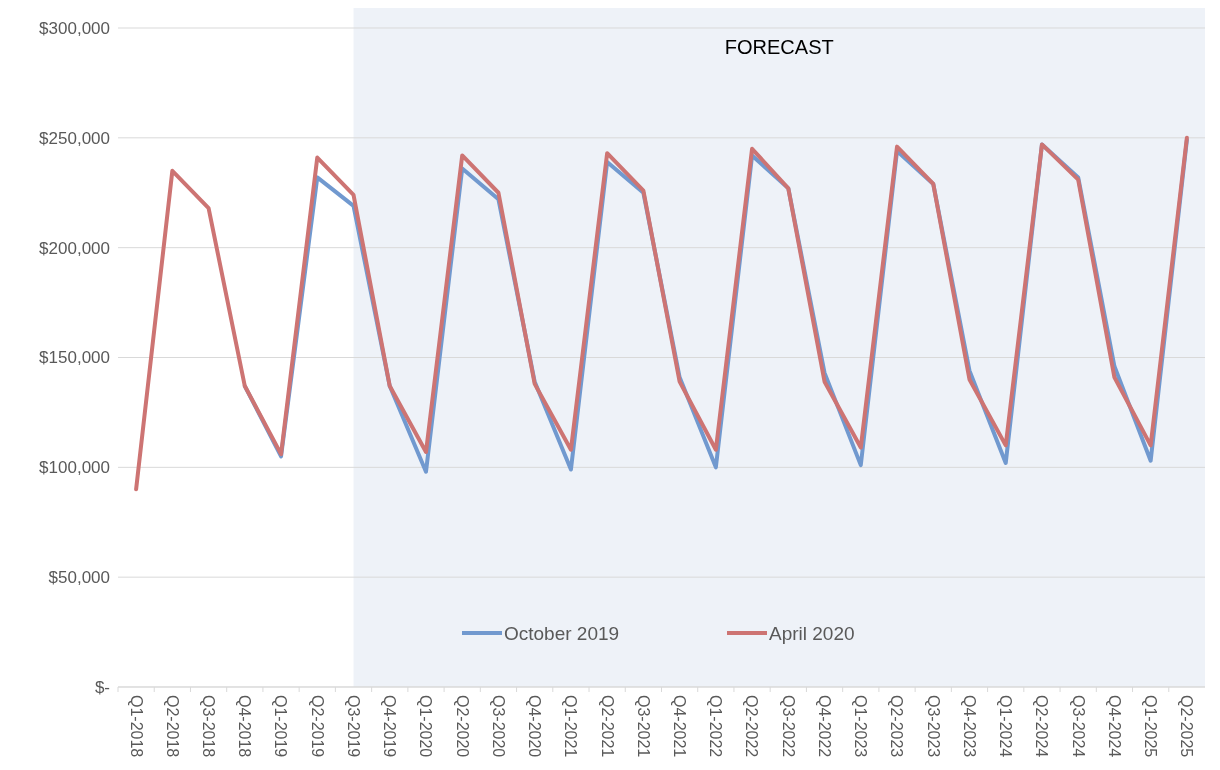 Image resolution: width=1220 pixels, height=770 pixels. What do you see at coordinates (390, 726) in the screenshot?
I see `x-tick-label: Q4-2019` at bounding box center [390, 726].